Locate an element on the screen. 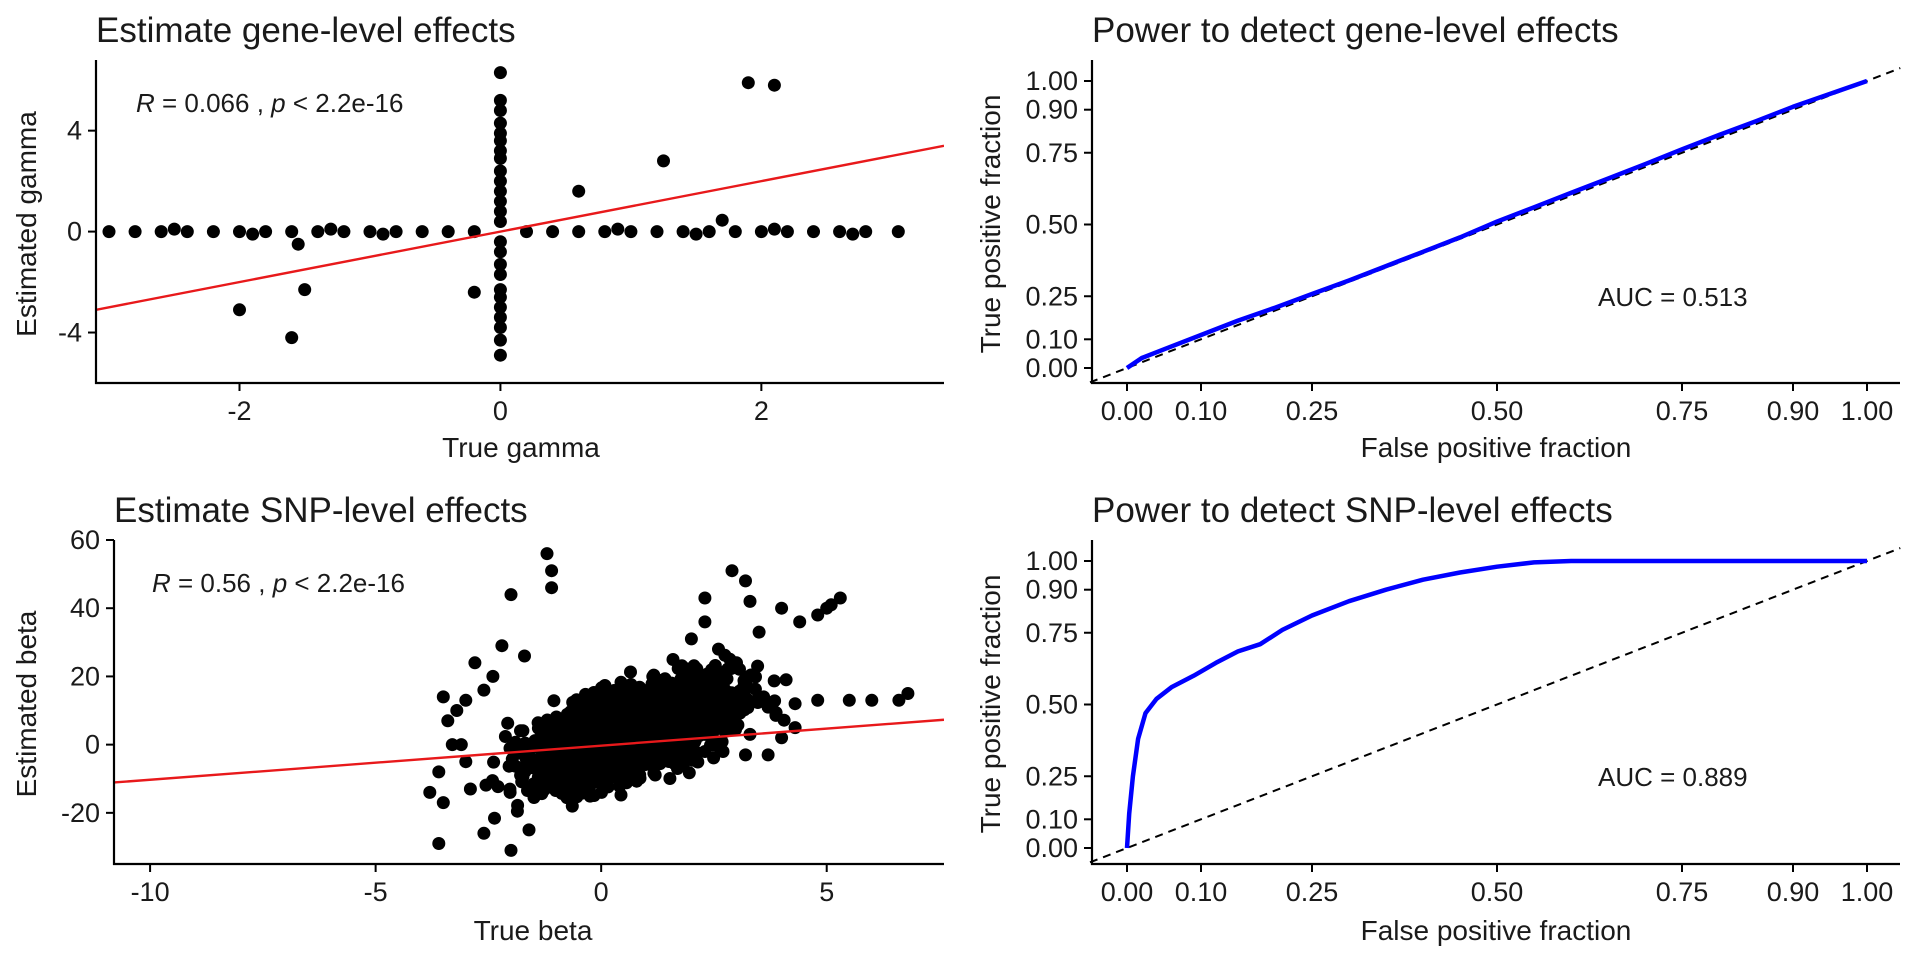 This screenshot has width=1920, height=965. y-tick-label: 0.50 is located at coordinates (1051, 705).